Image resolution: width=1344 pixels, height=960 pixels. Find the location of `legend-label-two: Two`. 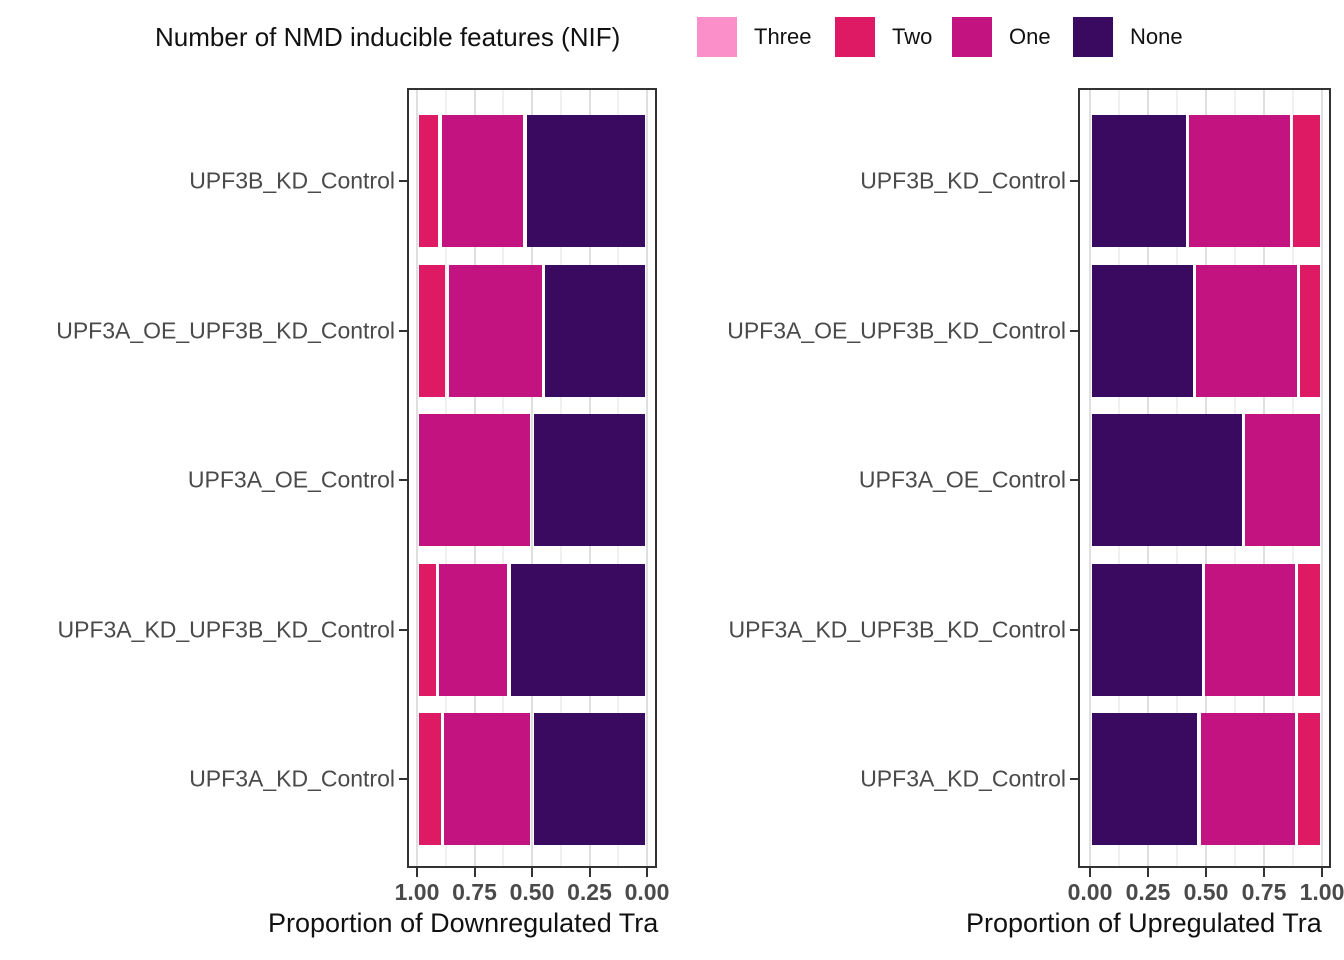

legend-label-two: Two is located at coordinates (912, 36).